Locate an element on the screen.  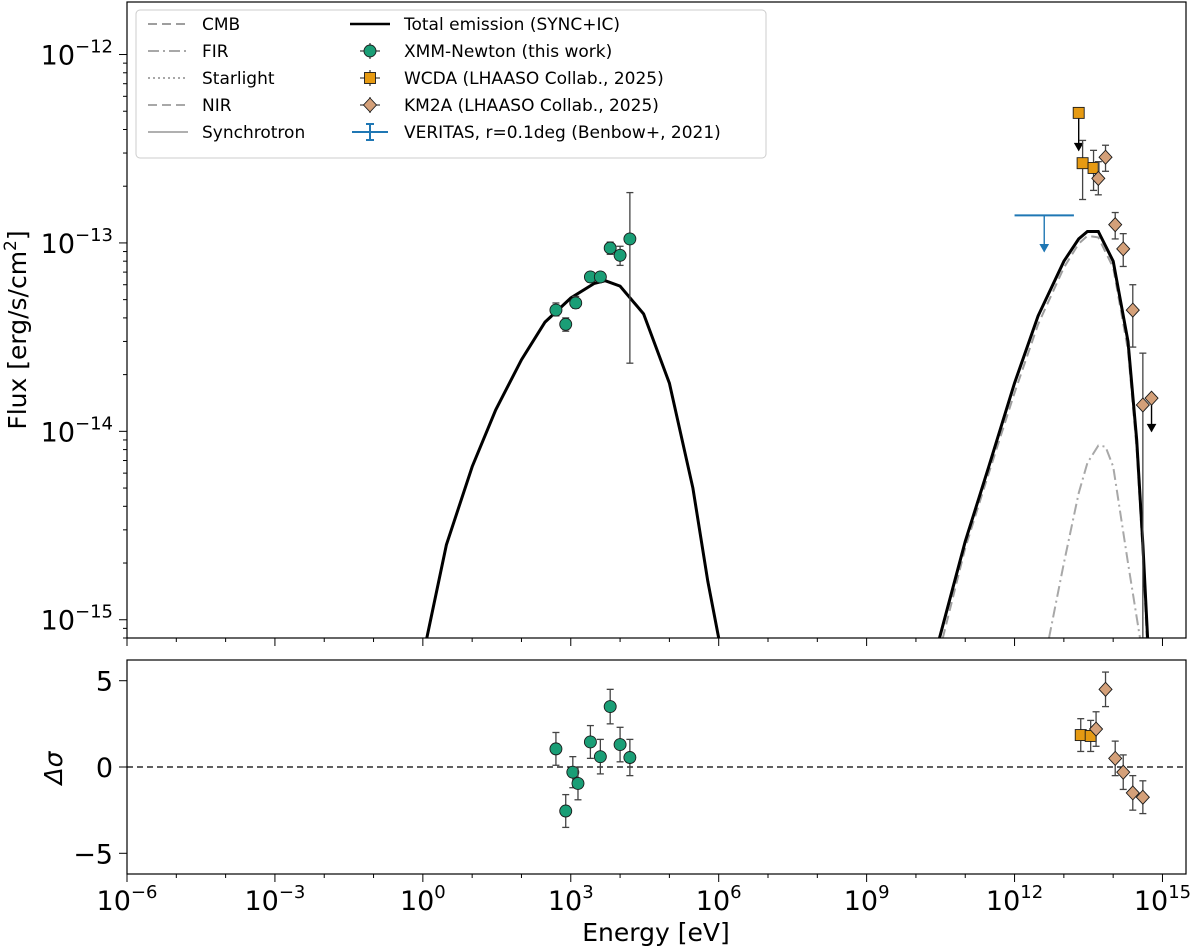
x-tick-label: 10³ is located at coordinates (571, 899).